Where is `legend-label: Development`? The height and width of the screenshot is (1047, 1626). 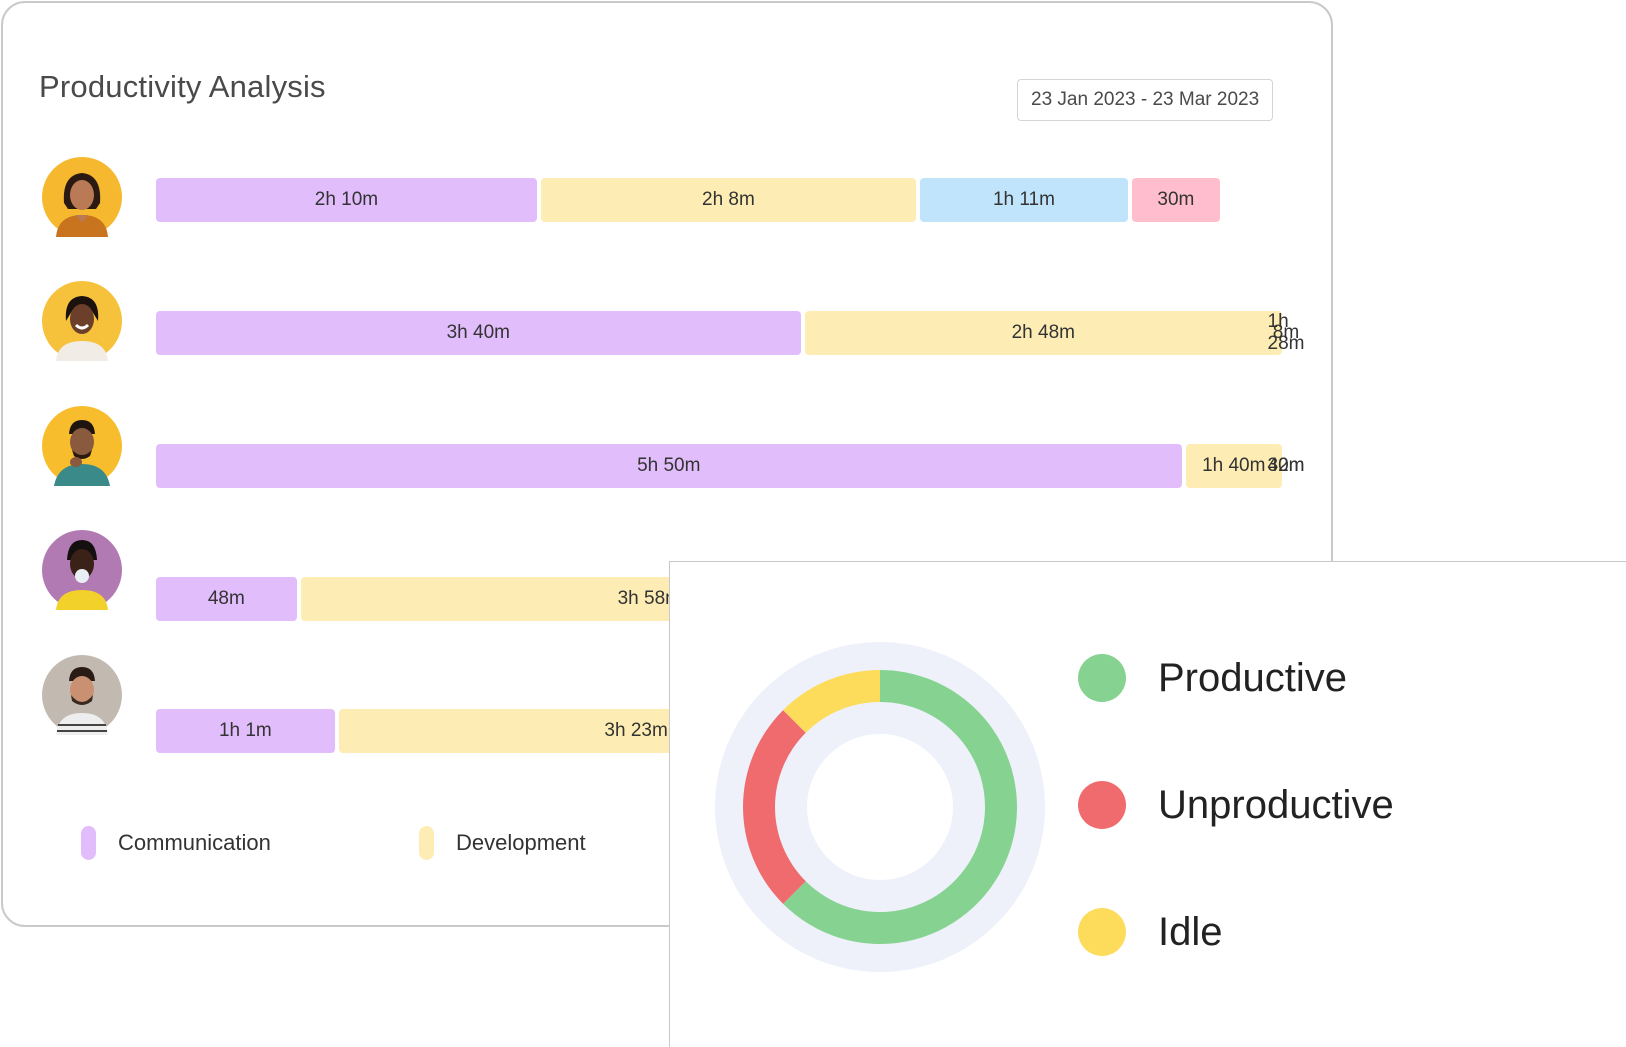 legend-label: Development is located at coordinates (521, 842).